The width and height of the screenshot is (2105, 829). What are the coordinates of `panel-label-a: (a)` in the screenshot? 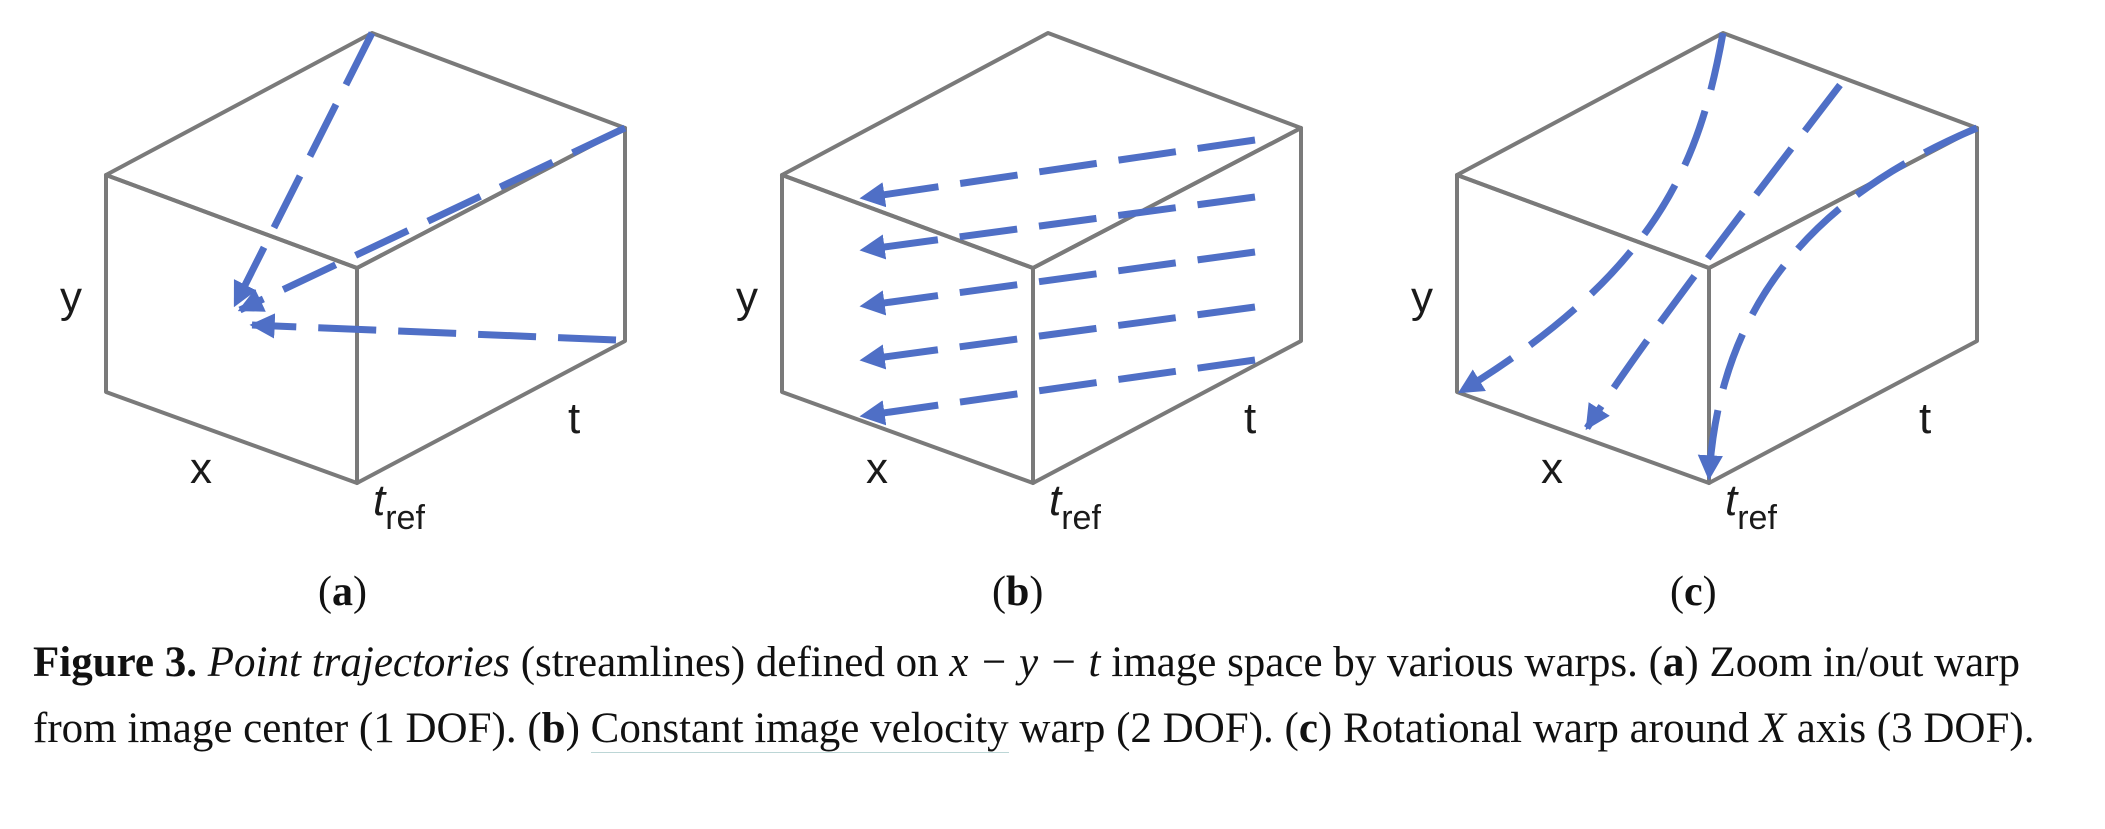 It's located at (342, 592).